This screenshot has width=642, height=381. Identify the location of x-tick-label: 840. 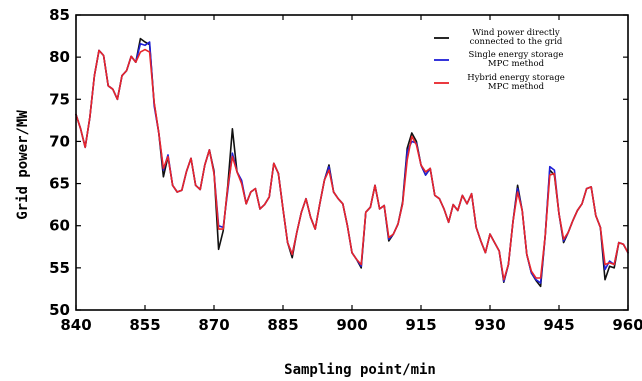
(75, 325).